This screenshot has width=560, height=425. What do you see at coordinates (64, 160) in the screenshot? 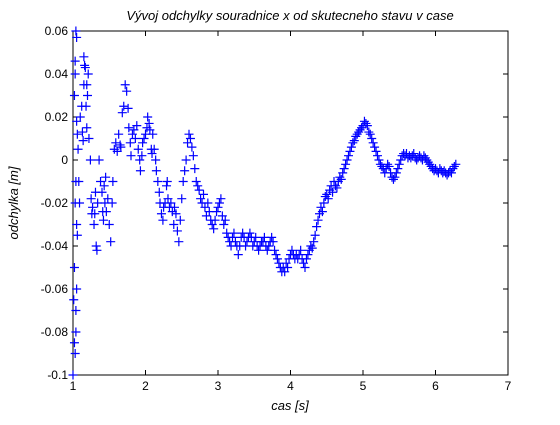
I see `y-tick-label: 0` at bounding box center [64, 160].